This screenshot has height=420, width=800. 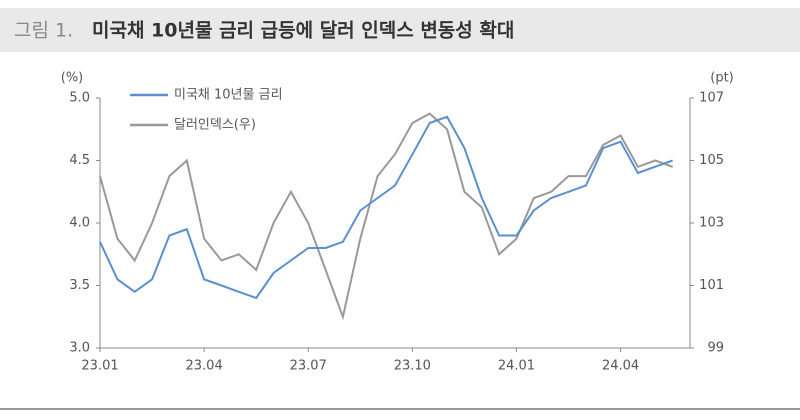 I want to click on y-tick-label: 3.5, so click(x=79, y=285).